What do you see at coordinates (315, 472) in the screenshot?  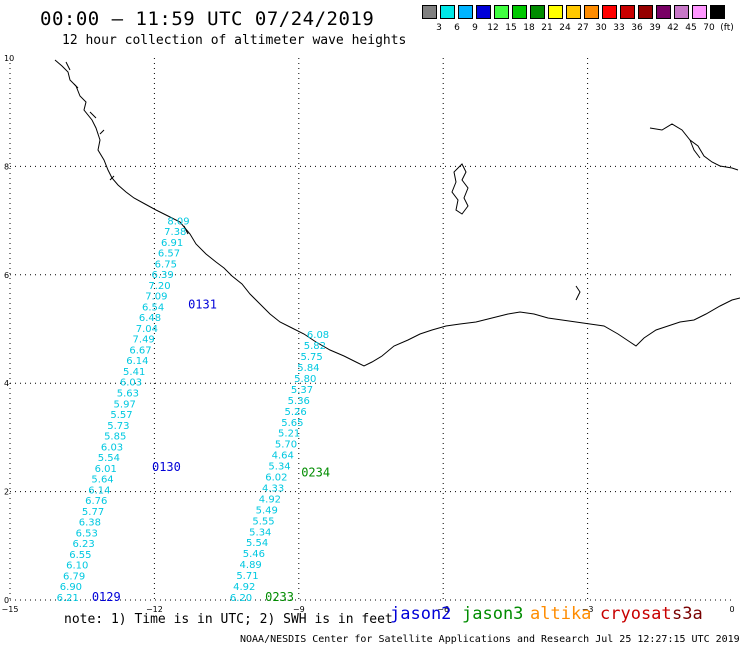 I see `track-time-label: 0234` at bounding box center [315, 472].